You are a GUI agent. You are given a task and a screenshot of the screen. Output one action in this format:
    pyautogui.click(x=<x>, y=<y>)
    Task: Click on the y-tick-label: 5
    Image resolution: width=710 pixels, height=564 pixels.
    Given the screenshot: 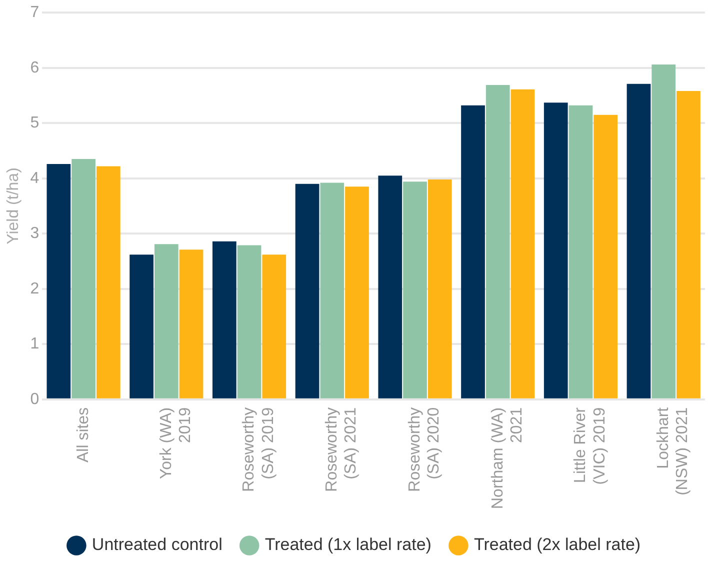 What is the action you would take?
    pyautogui.click(x=35, y=123)
    